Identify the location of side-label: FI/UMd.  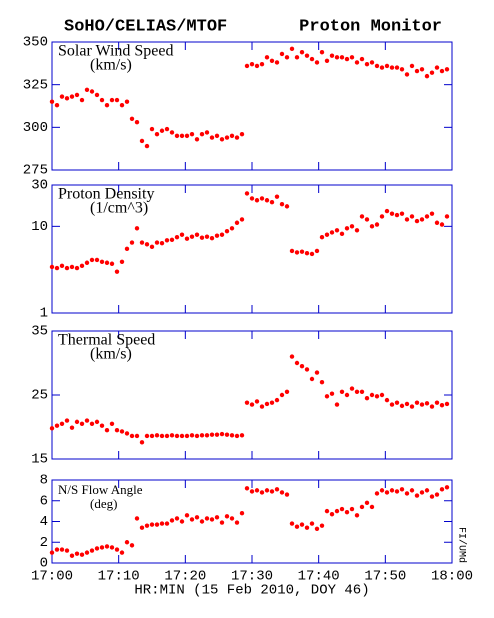
(461, 545).